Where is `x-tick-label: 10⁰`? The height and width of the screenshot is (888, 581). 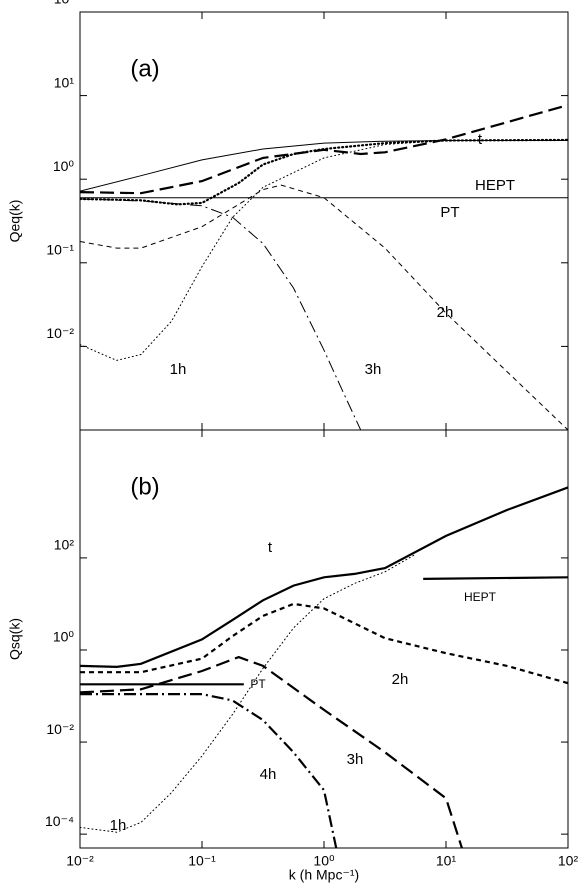 x-tick-label: 10⁰ is located at coordinates (324, 861).